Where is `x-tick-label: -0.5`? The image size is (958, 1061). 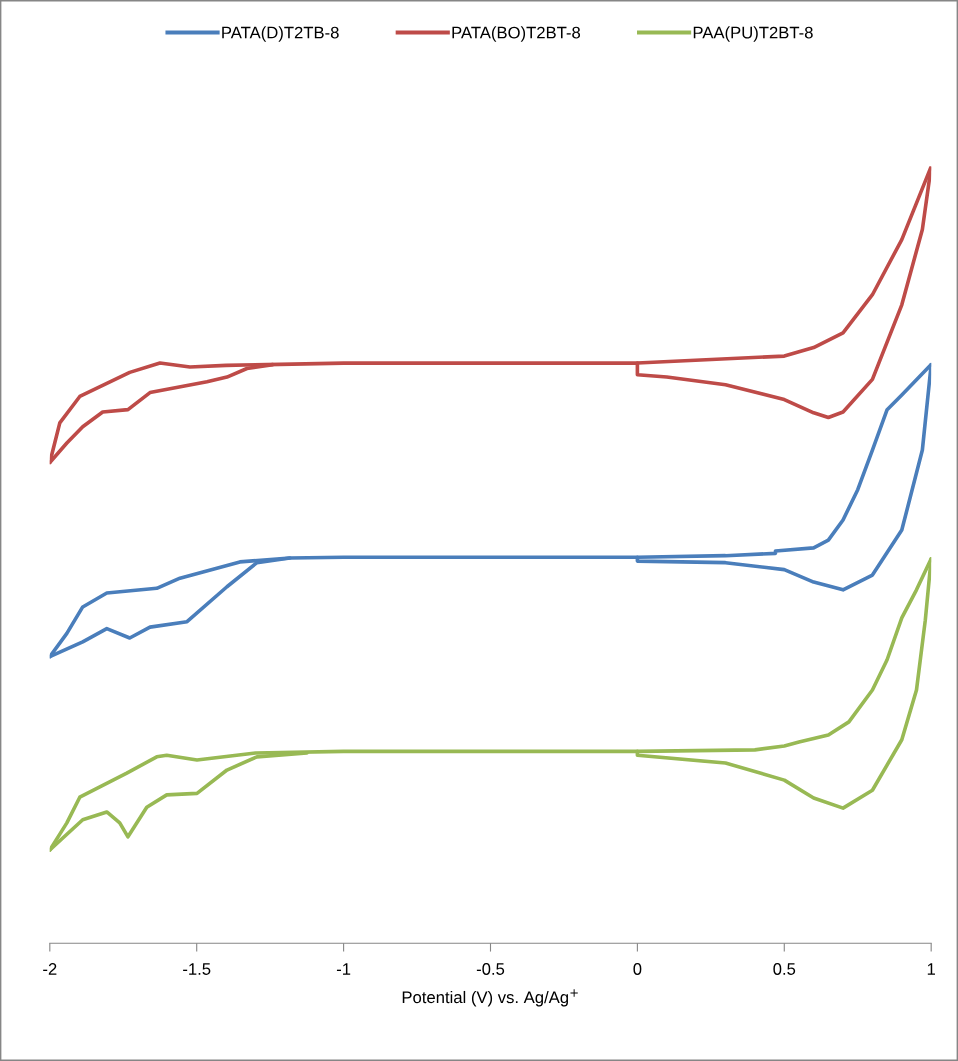 x-tick-label: -0.5 is located at coordinates (490, 969).